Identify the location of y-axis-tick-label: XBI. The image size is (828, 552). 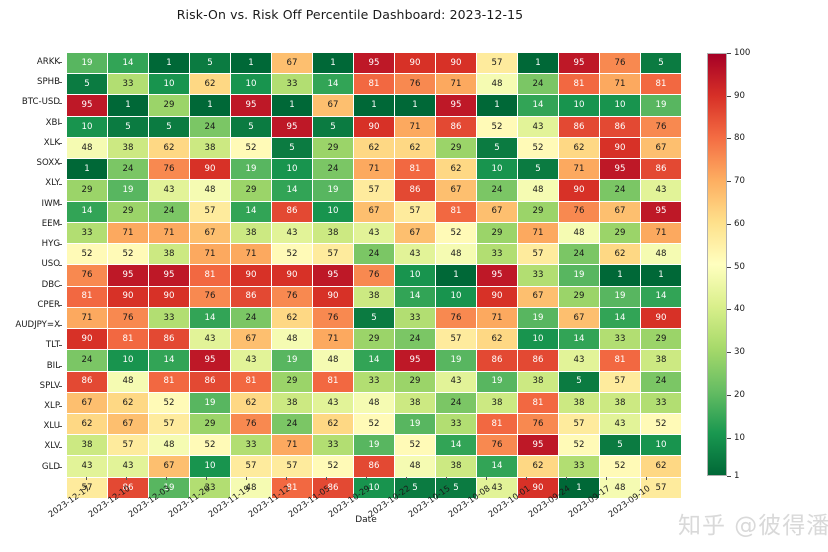
(52, 122).